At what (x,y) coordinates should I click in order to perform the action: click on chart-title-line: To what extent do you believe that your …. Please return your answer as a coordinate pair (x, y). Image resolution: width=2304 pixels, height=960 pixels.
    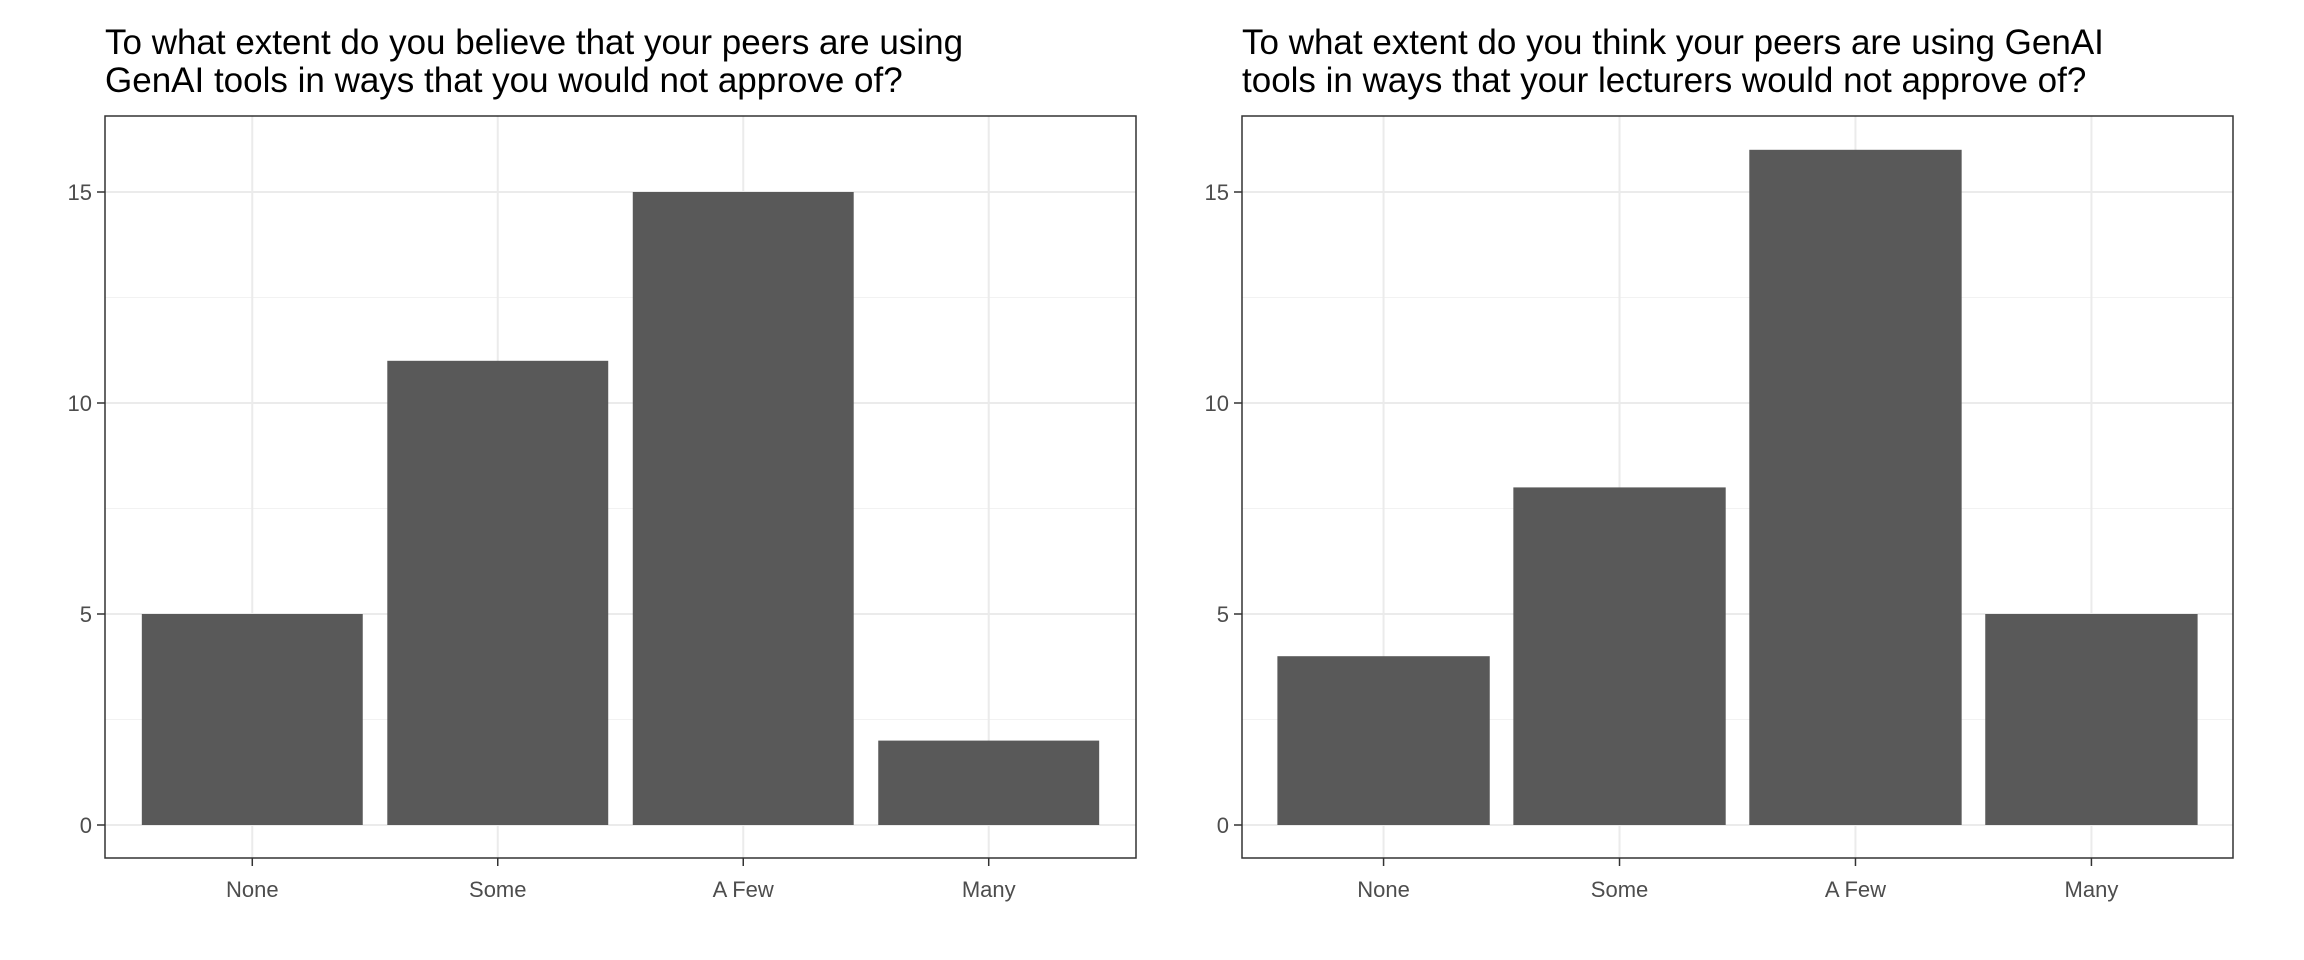
    Looking at the image, I should click on (534, 42).